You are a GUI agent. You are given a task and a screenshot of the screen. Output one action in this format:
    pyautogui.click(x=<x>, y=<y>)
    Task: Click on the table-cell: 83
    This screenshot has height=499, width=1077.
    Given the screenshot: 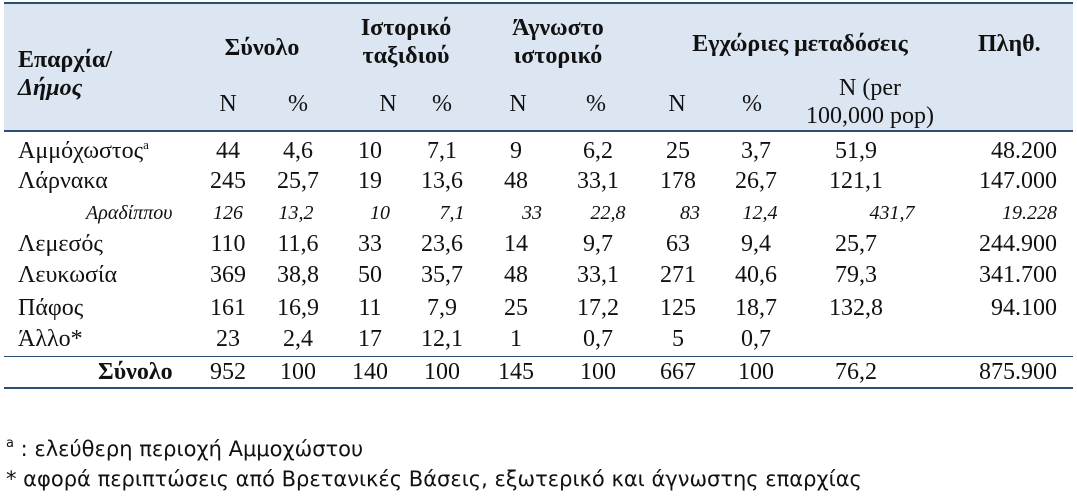 What is the action you would take?
    pyautogui.click(x=690, y=213)
    